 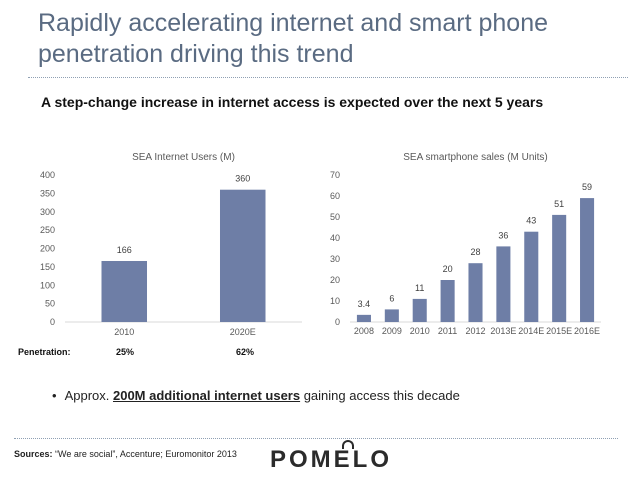 I want to click on data-label: 43, so click(x=531, y=221).